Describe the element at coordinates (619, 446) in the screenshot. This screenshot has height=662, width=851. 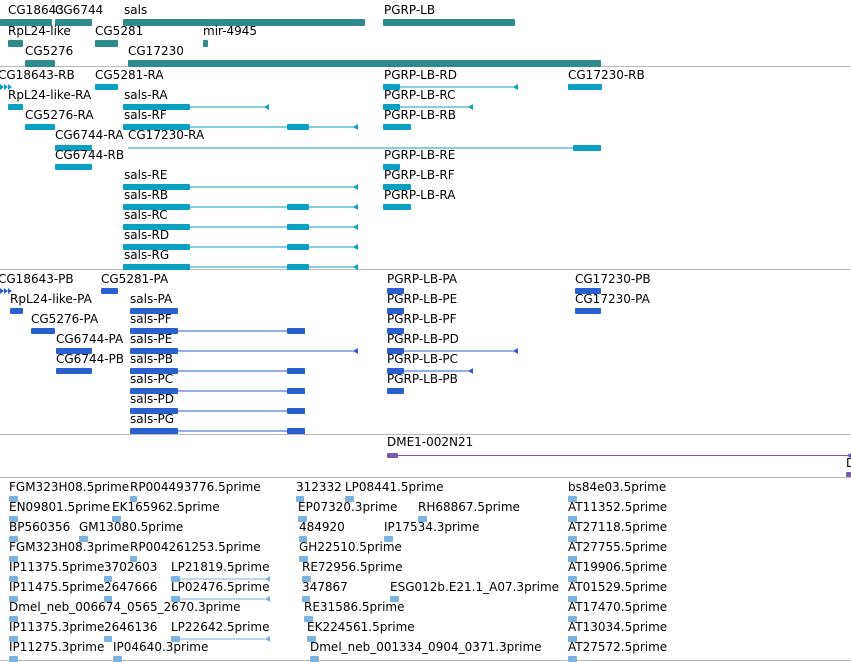
I see `clone-feature-dme1-002n21: DME1-002N21` at that location.